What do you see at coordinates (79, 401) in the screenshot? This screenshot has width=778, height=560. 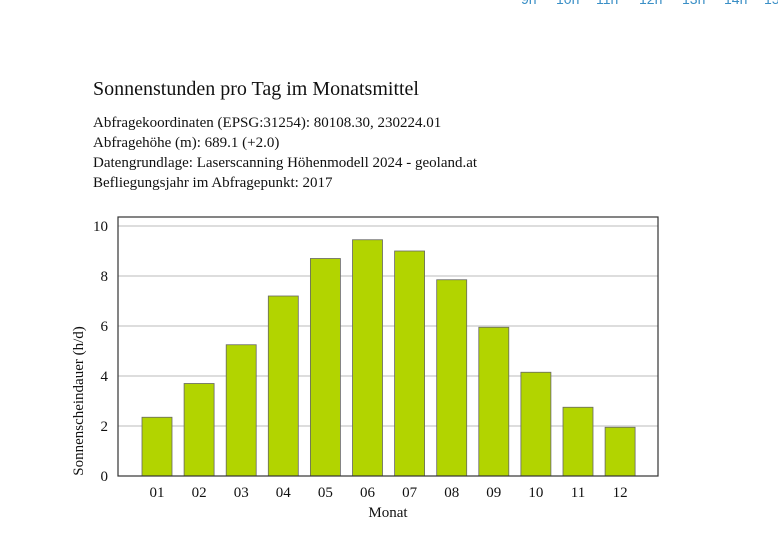 I see `y-axis-label: Sonnenscheindauer (h/d)` at bounding box center [79, 401].